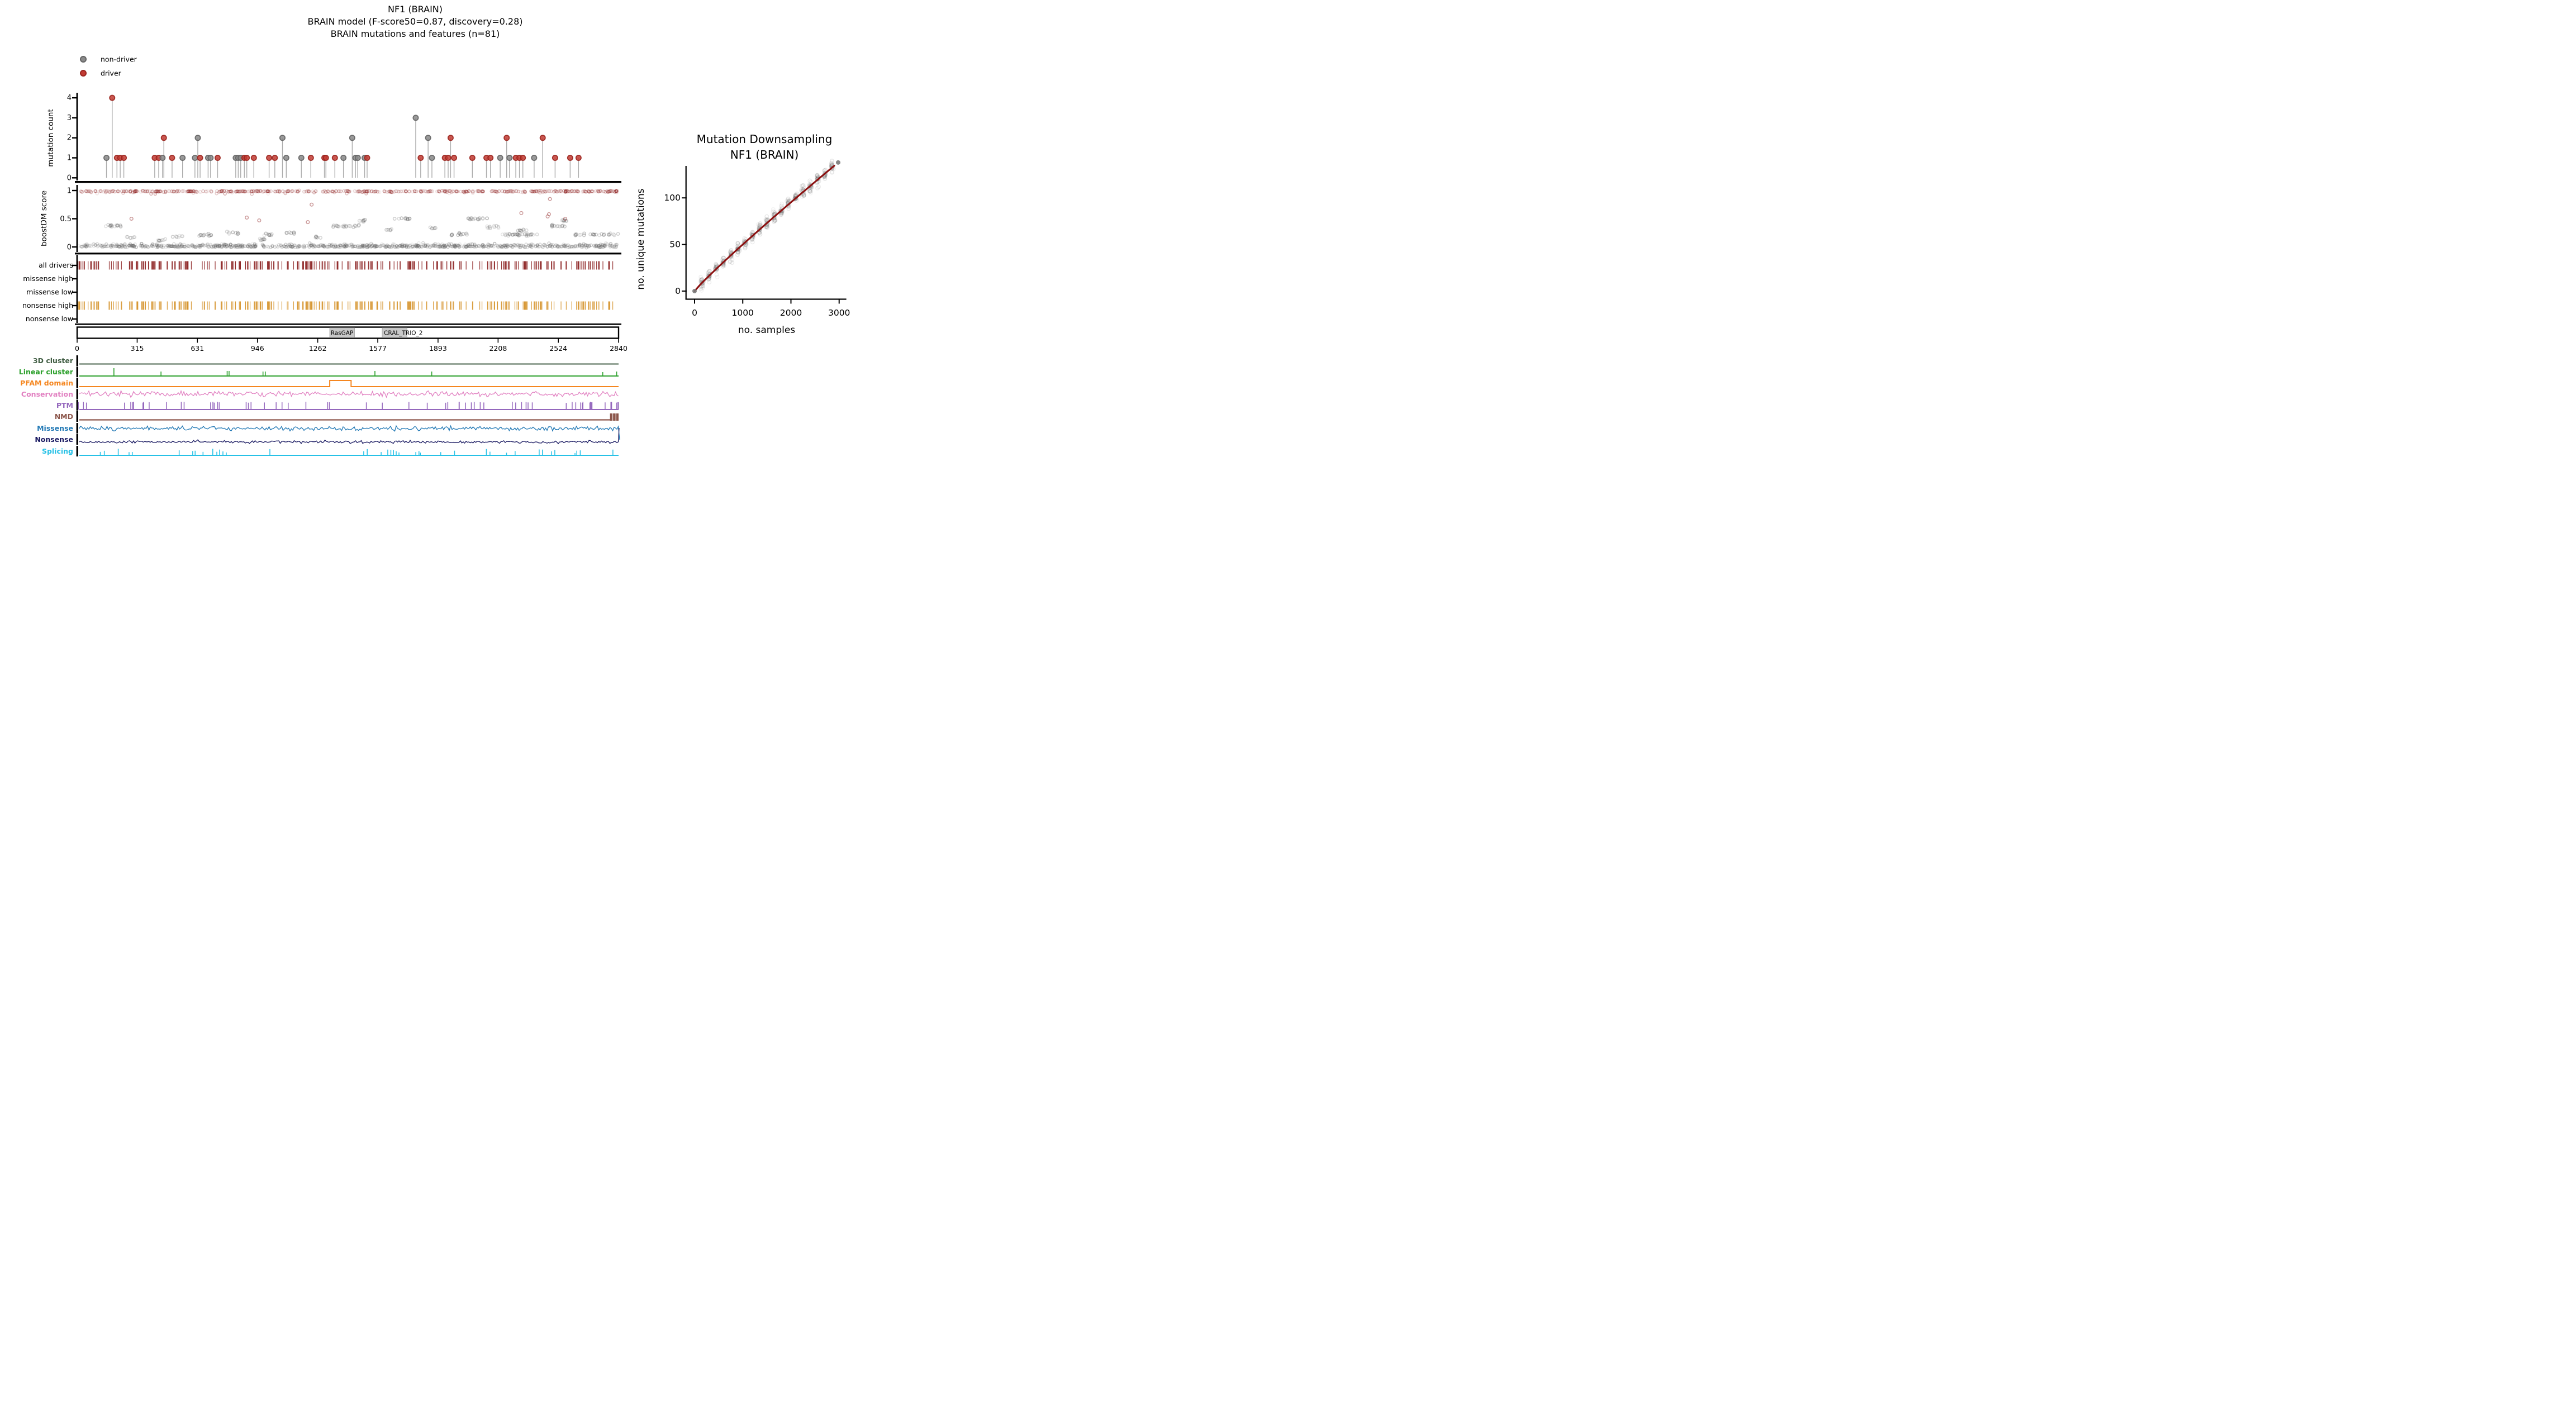 The width and height of the screenshot is (2576, 1404). Describe the element at coordinates (348, 405) in the screenshot. I see `feature-sparklines` at that location.